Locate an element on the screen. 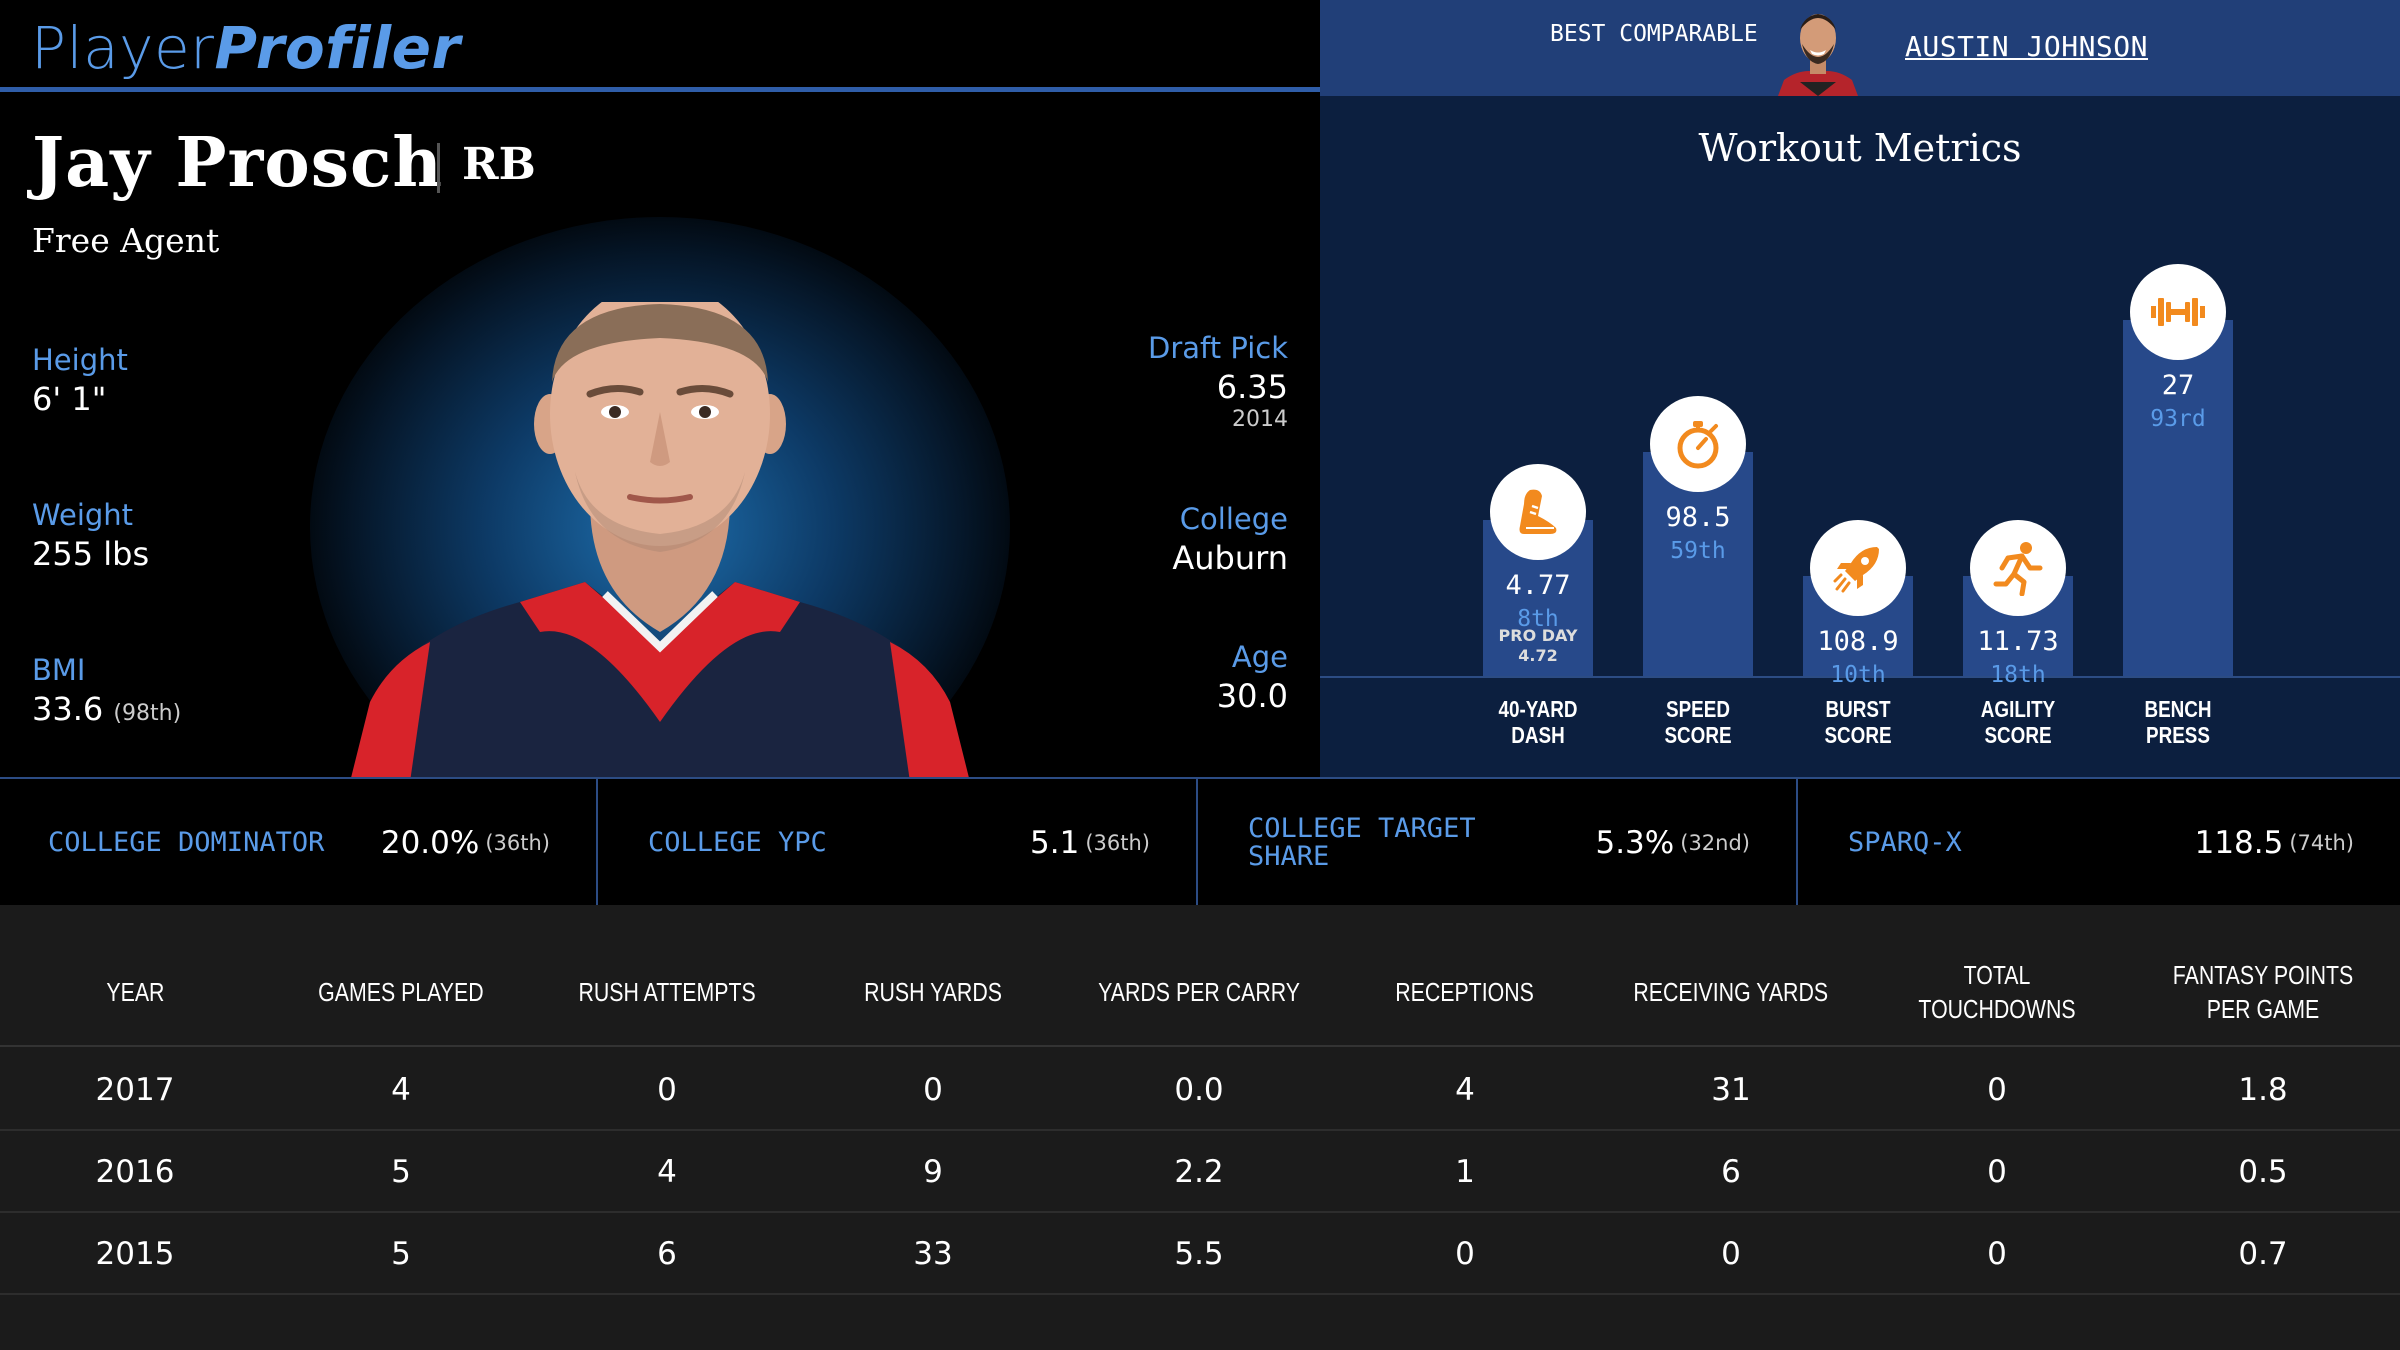 The height and width of the screenshot is (1350, 2400). table-cell: 2017 is located at coordinates (135, 1090).